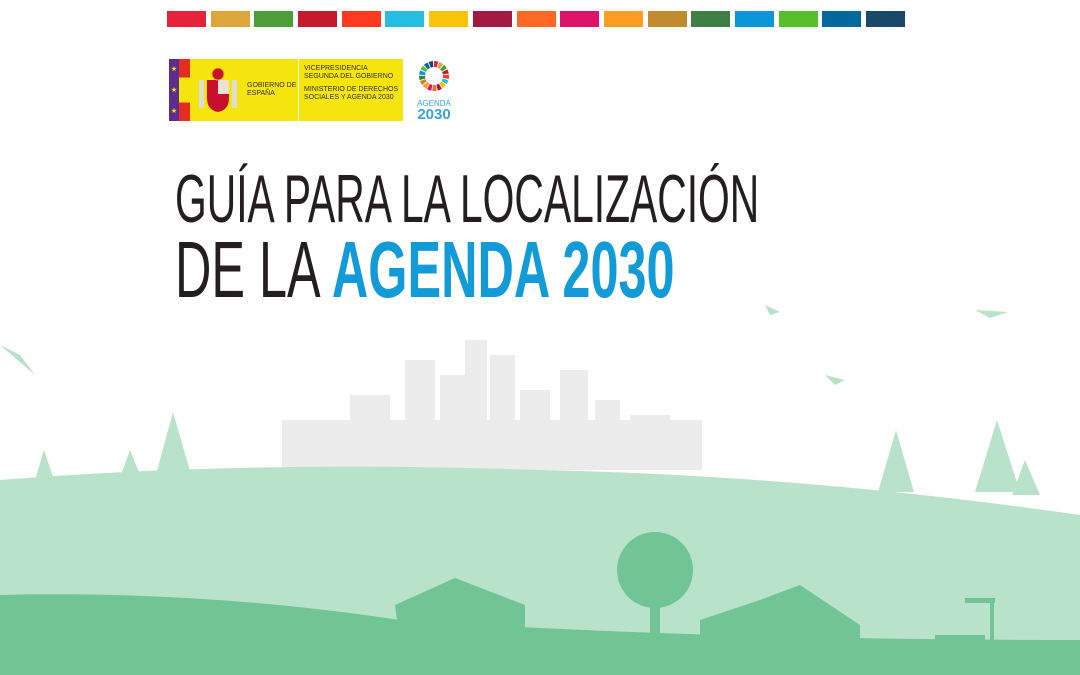  What do you see at coordinates (434, 103) in the screenshot?
I see `agenda-logo-text: AGENDA` at bounding box center [434, 103].